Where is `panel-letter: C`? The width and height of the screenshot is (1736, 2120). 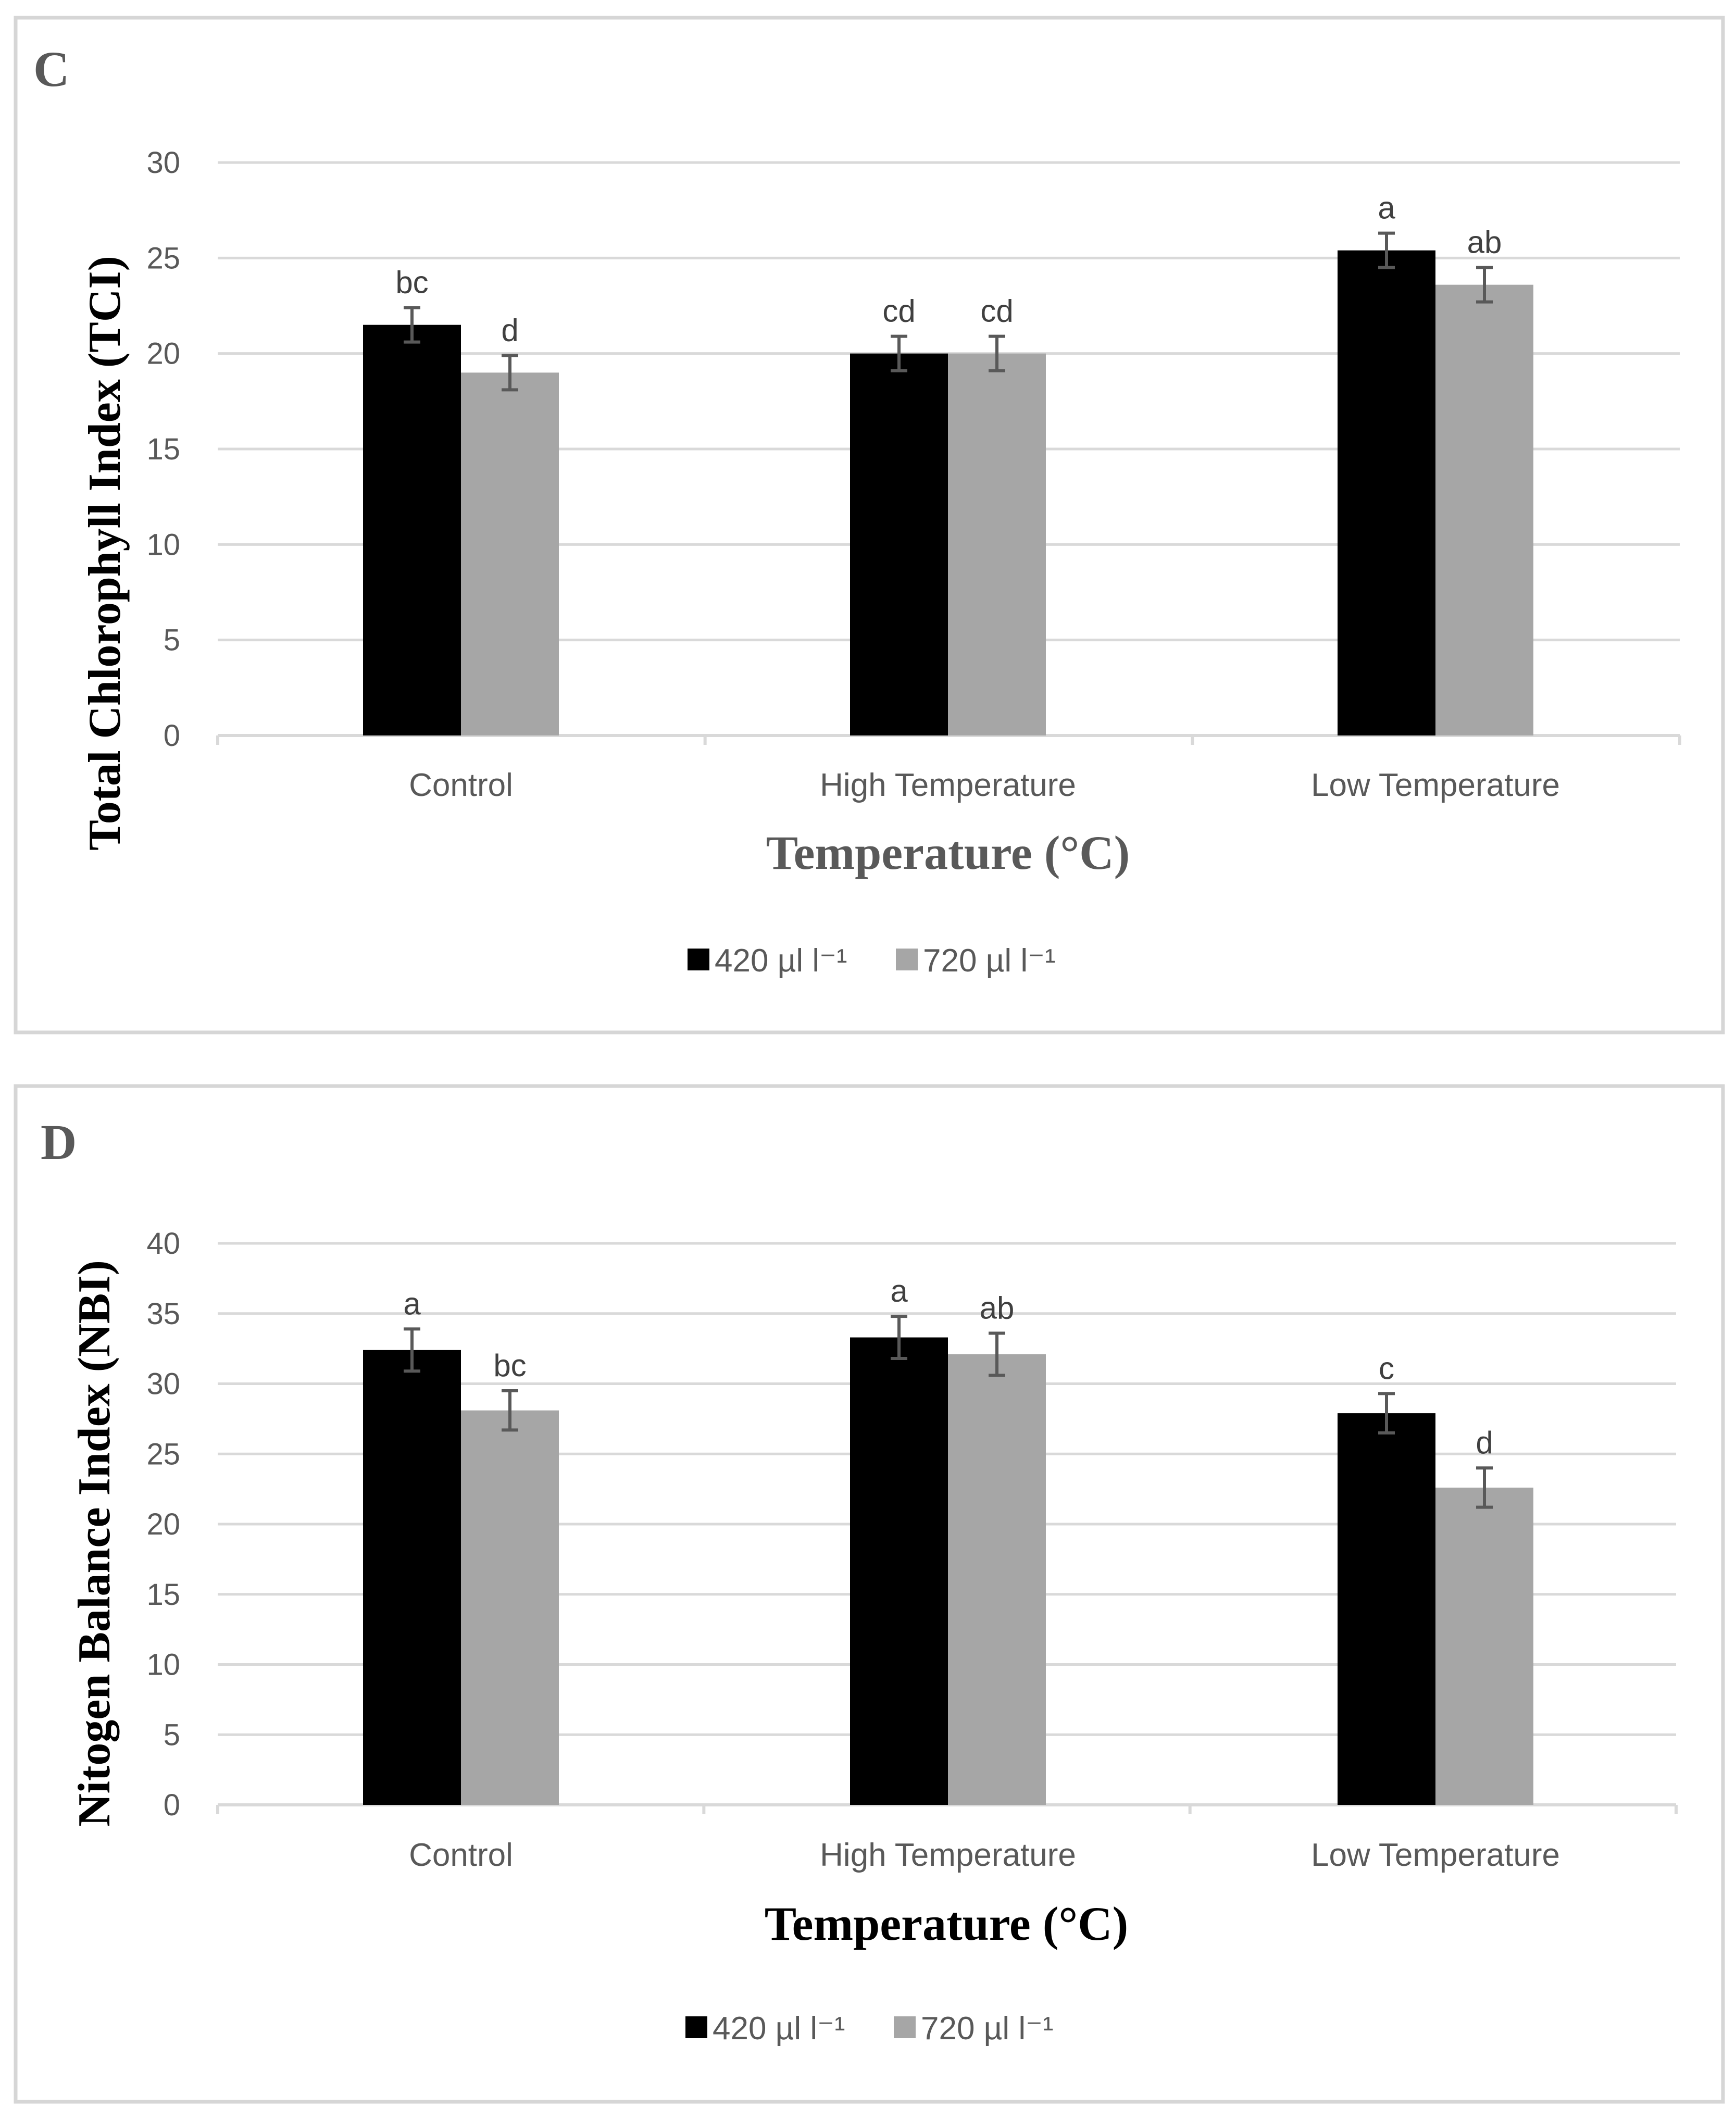 panel-letter: C is located at coordinates (51, 69).